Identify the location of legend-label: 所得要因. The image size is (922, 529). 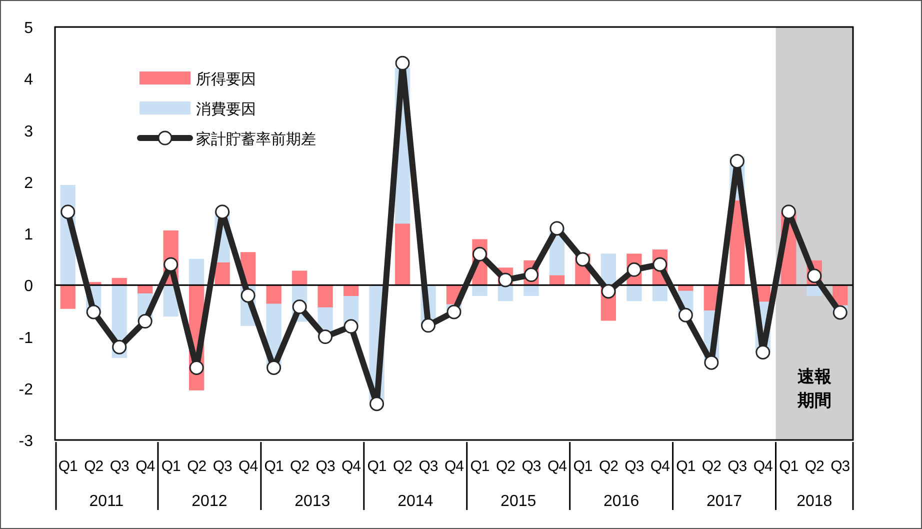
(226, 79).